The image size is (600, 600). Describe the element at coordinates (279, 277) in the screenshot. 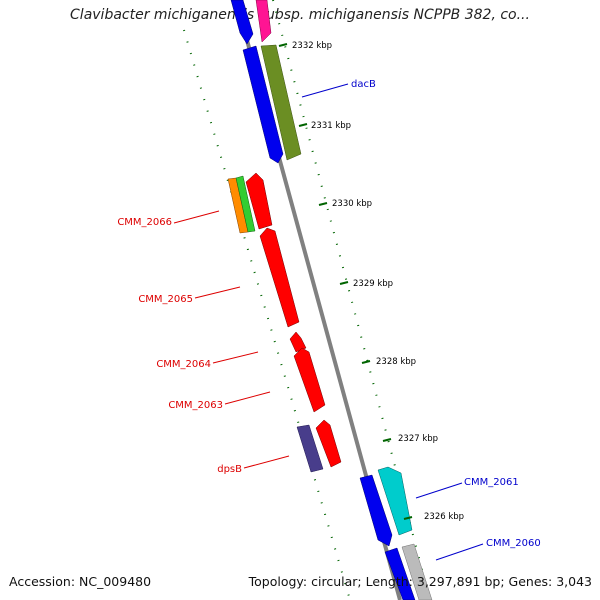

I see `gene-feature-CMM_2065` at that location.